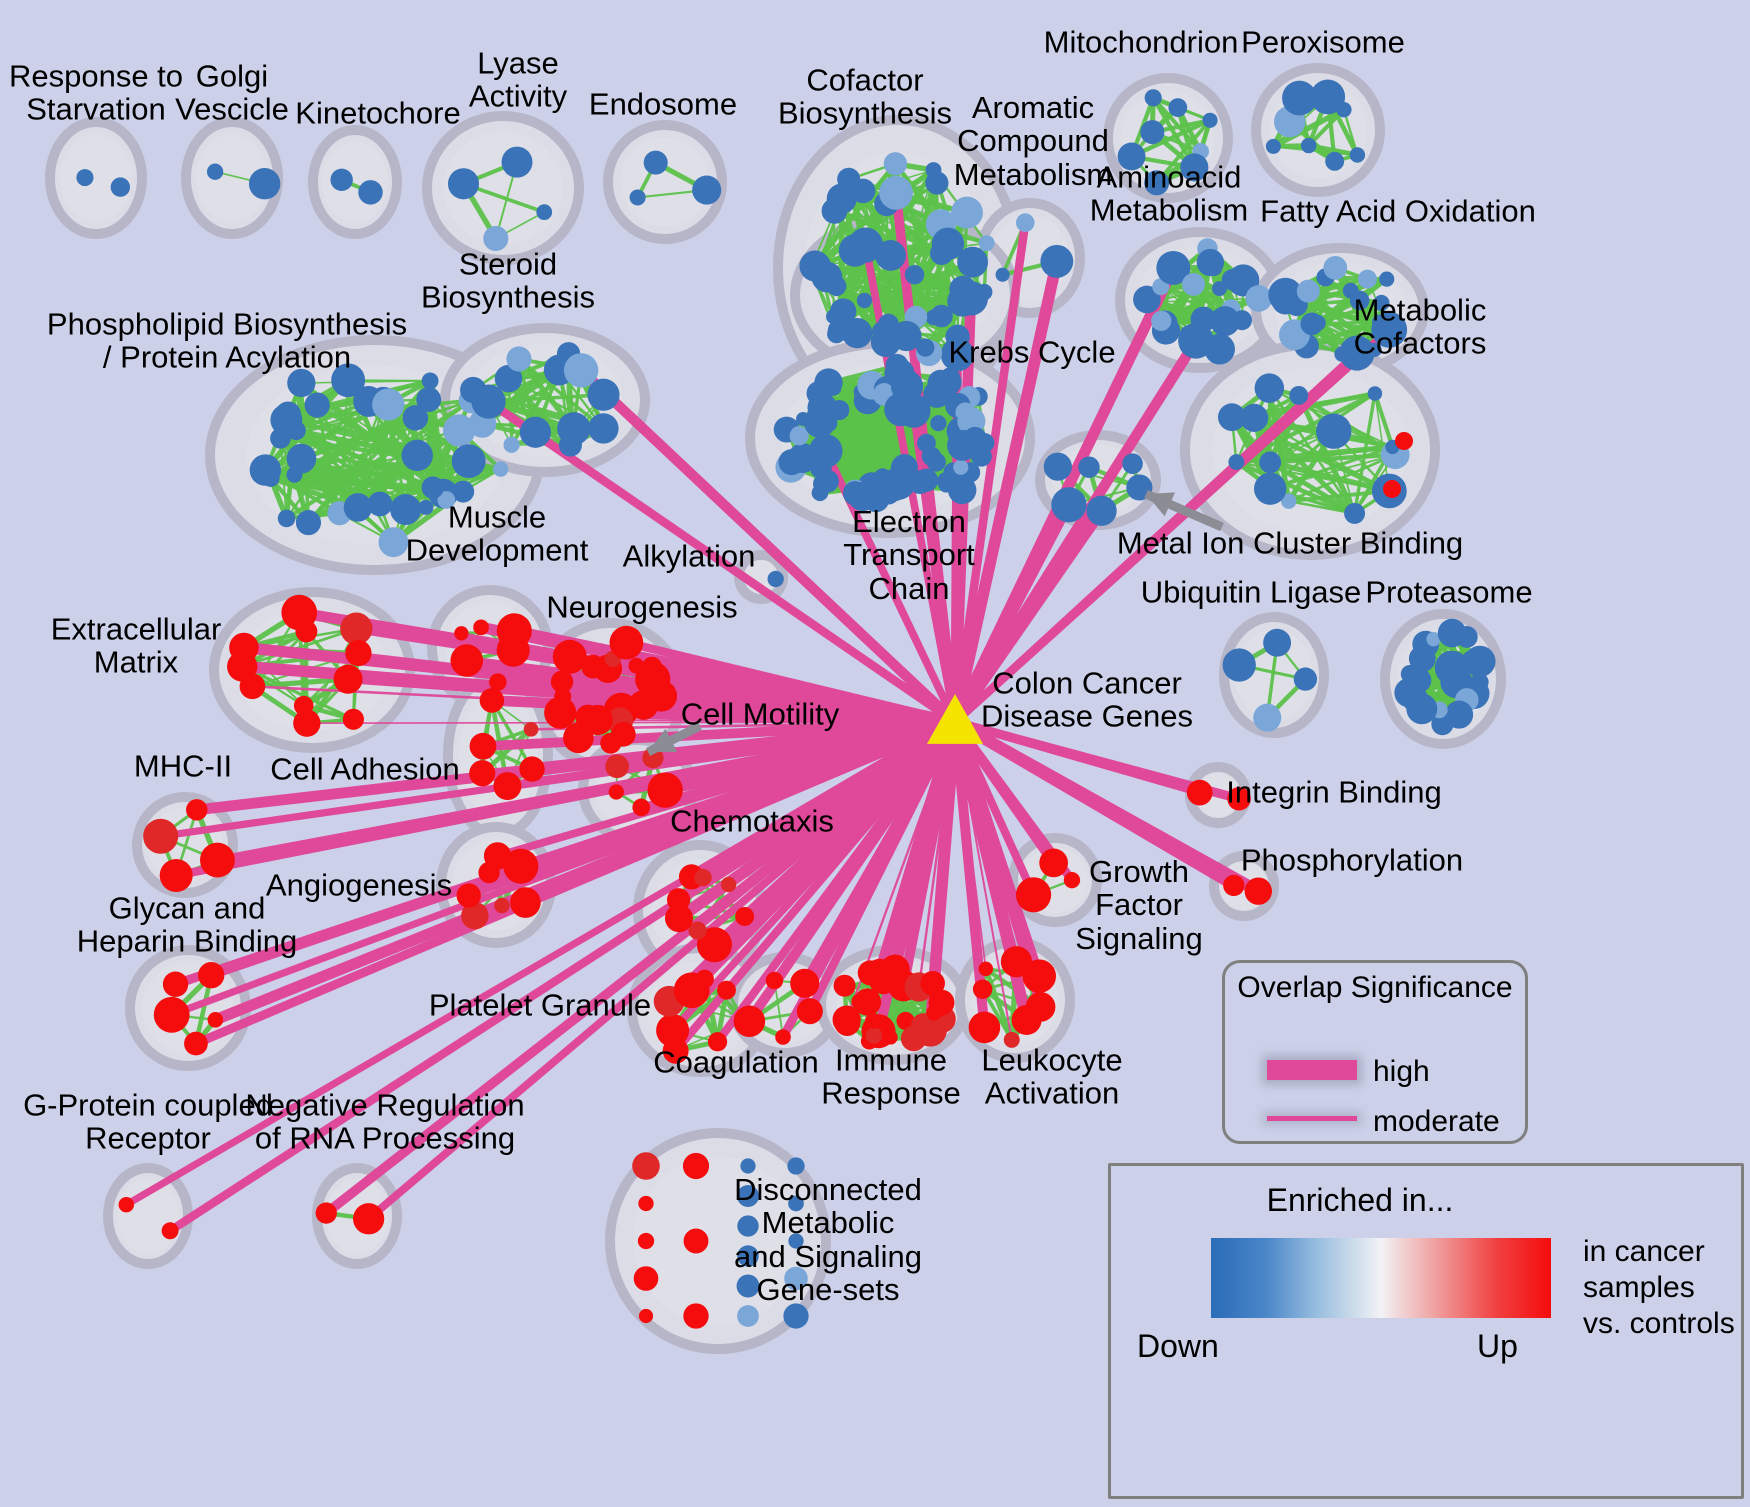 The image size is (1750, 1507). I want to click on legend-high-swatch, so click(1312, 1070).